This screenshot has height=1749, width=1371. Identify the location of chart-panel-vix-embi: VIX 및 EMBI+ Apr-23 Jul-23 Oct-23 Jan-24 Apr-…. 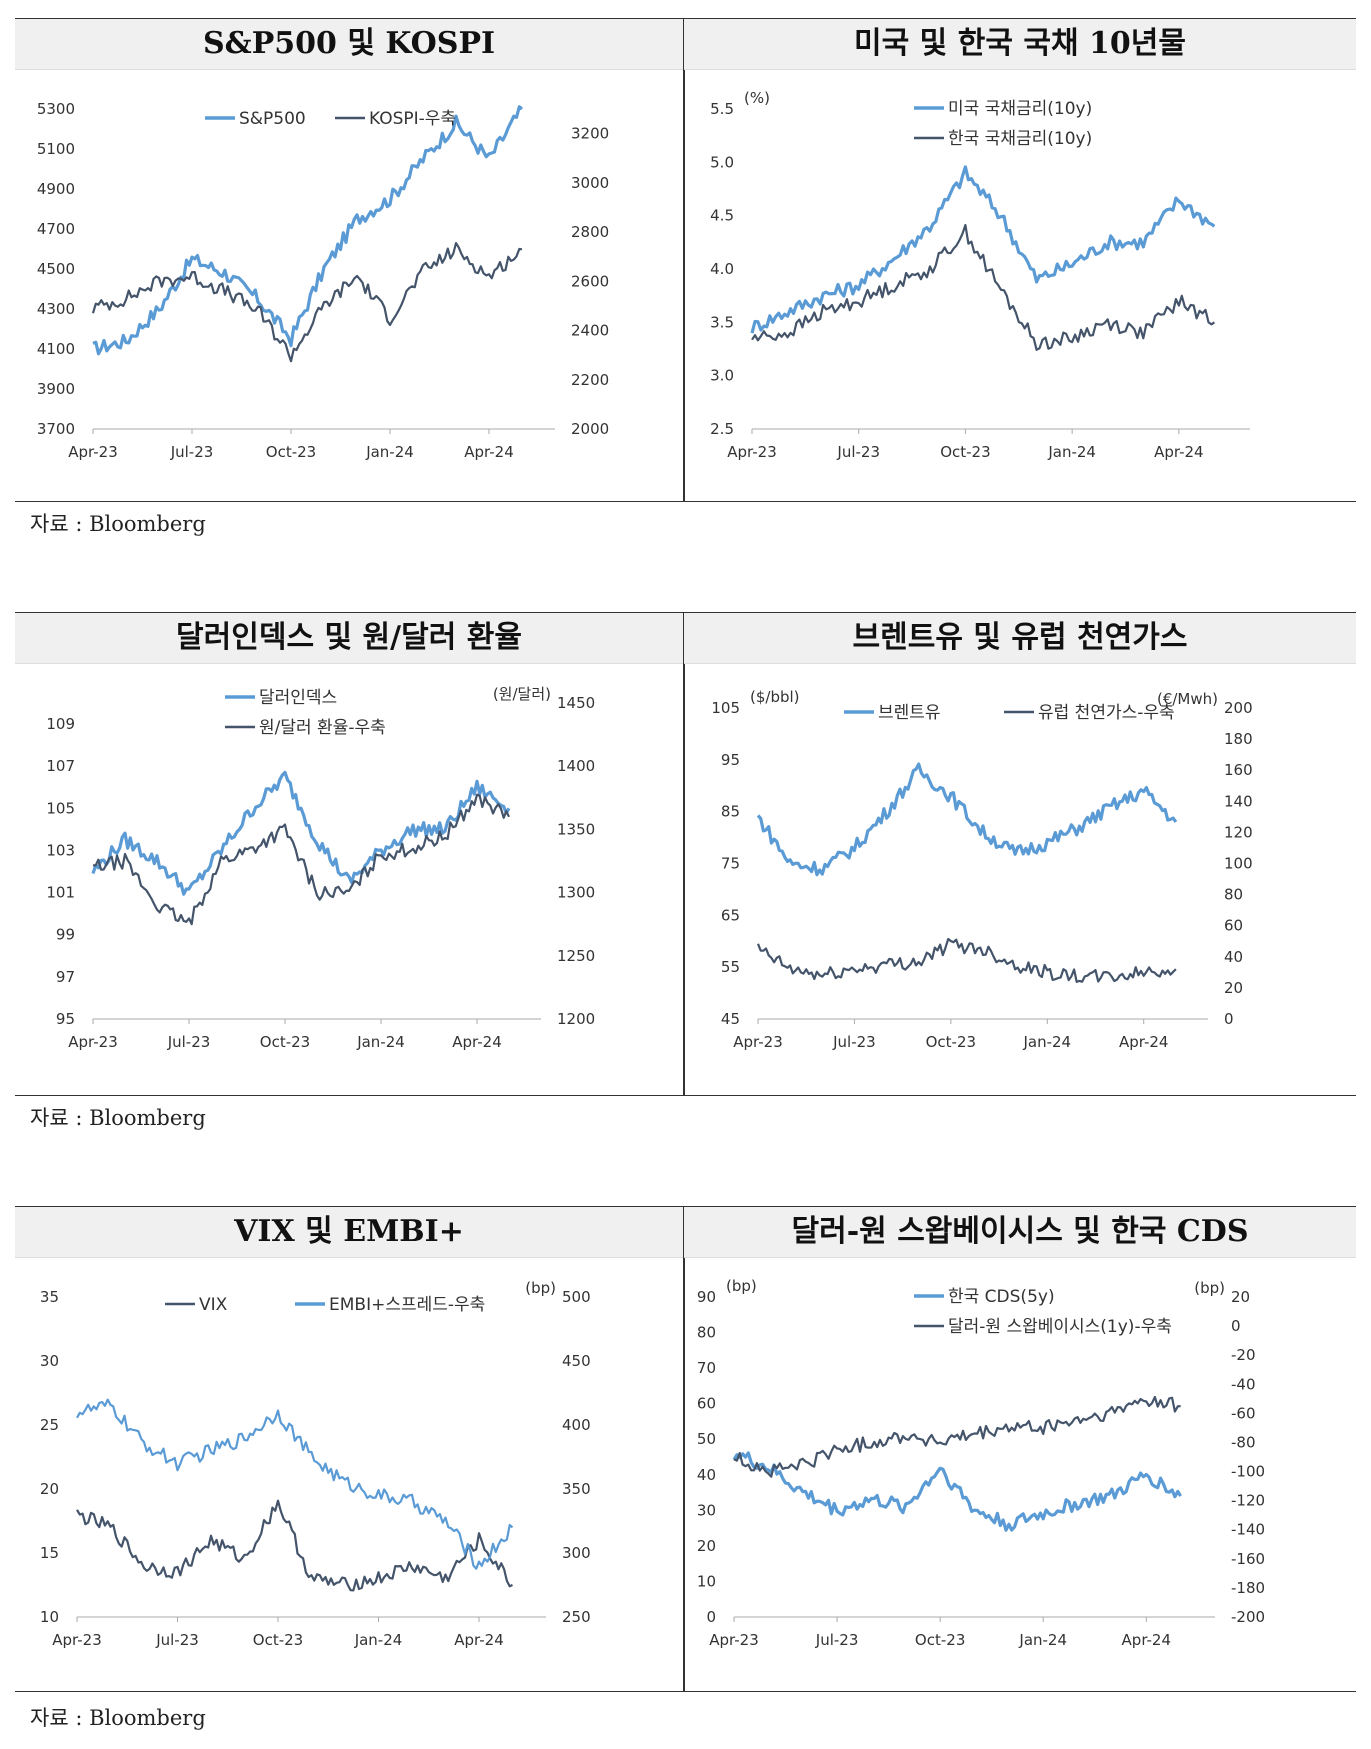
(349, 1449).